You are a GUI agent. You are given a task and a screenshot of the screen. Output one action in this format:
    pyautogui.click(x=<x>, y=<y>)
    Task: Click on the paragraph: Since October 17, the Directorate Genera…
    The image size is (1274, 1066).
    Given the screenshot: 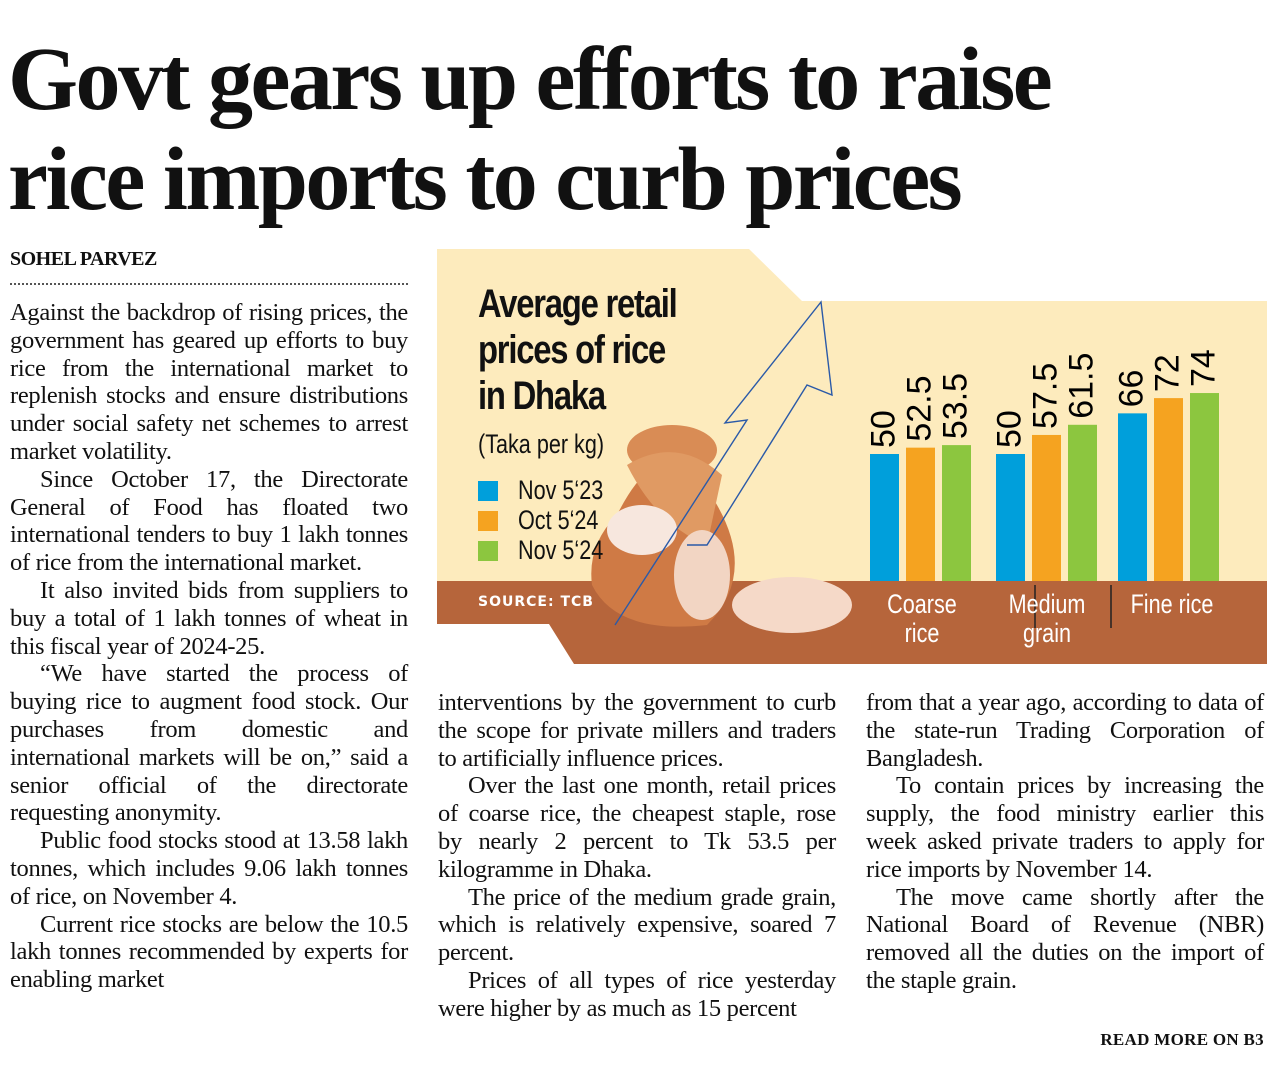 What is the action you would take?
    pyautogui.click(x=209, y=521)
    